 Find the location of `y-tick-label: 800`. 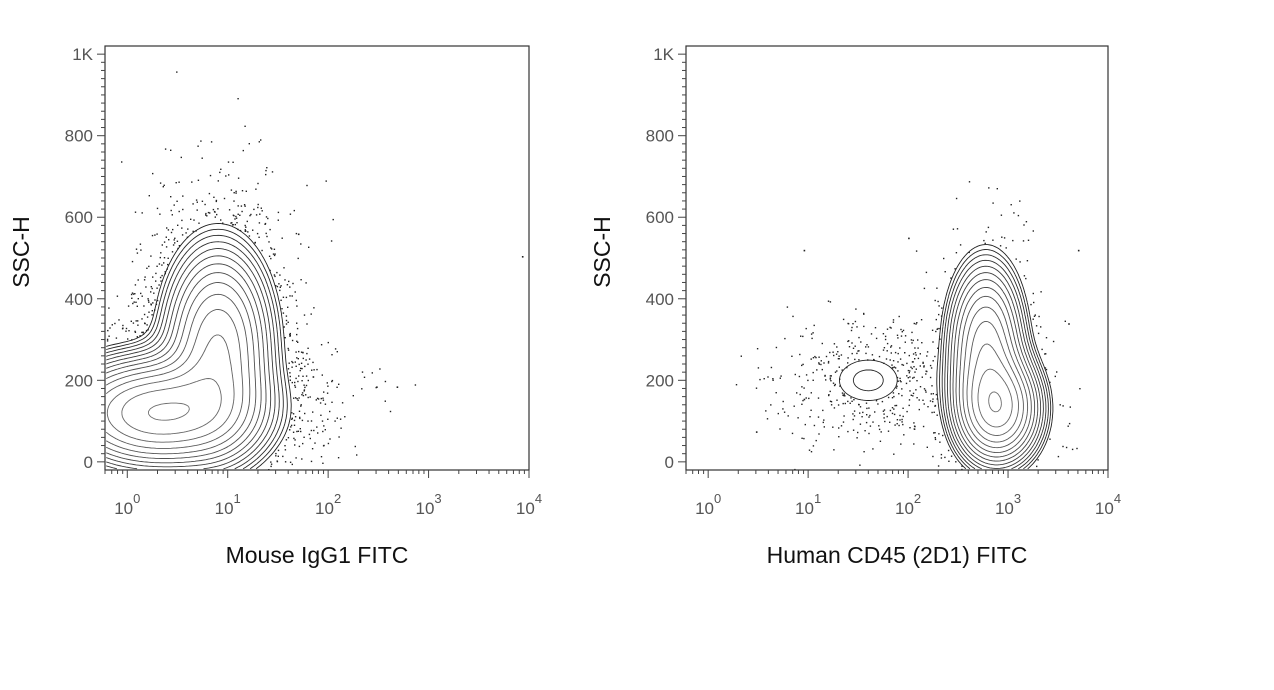

y-tick-label: 800 is located at coordinates (660, 136).